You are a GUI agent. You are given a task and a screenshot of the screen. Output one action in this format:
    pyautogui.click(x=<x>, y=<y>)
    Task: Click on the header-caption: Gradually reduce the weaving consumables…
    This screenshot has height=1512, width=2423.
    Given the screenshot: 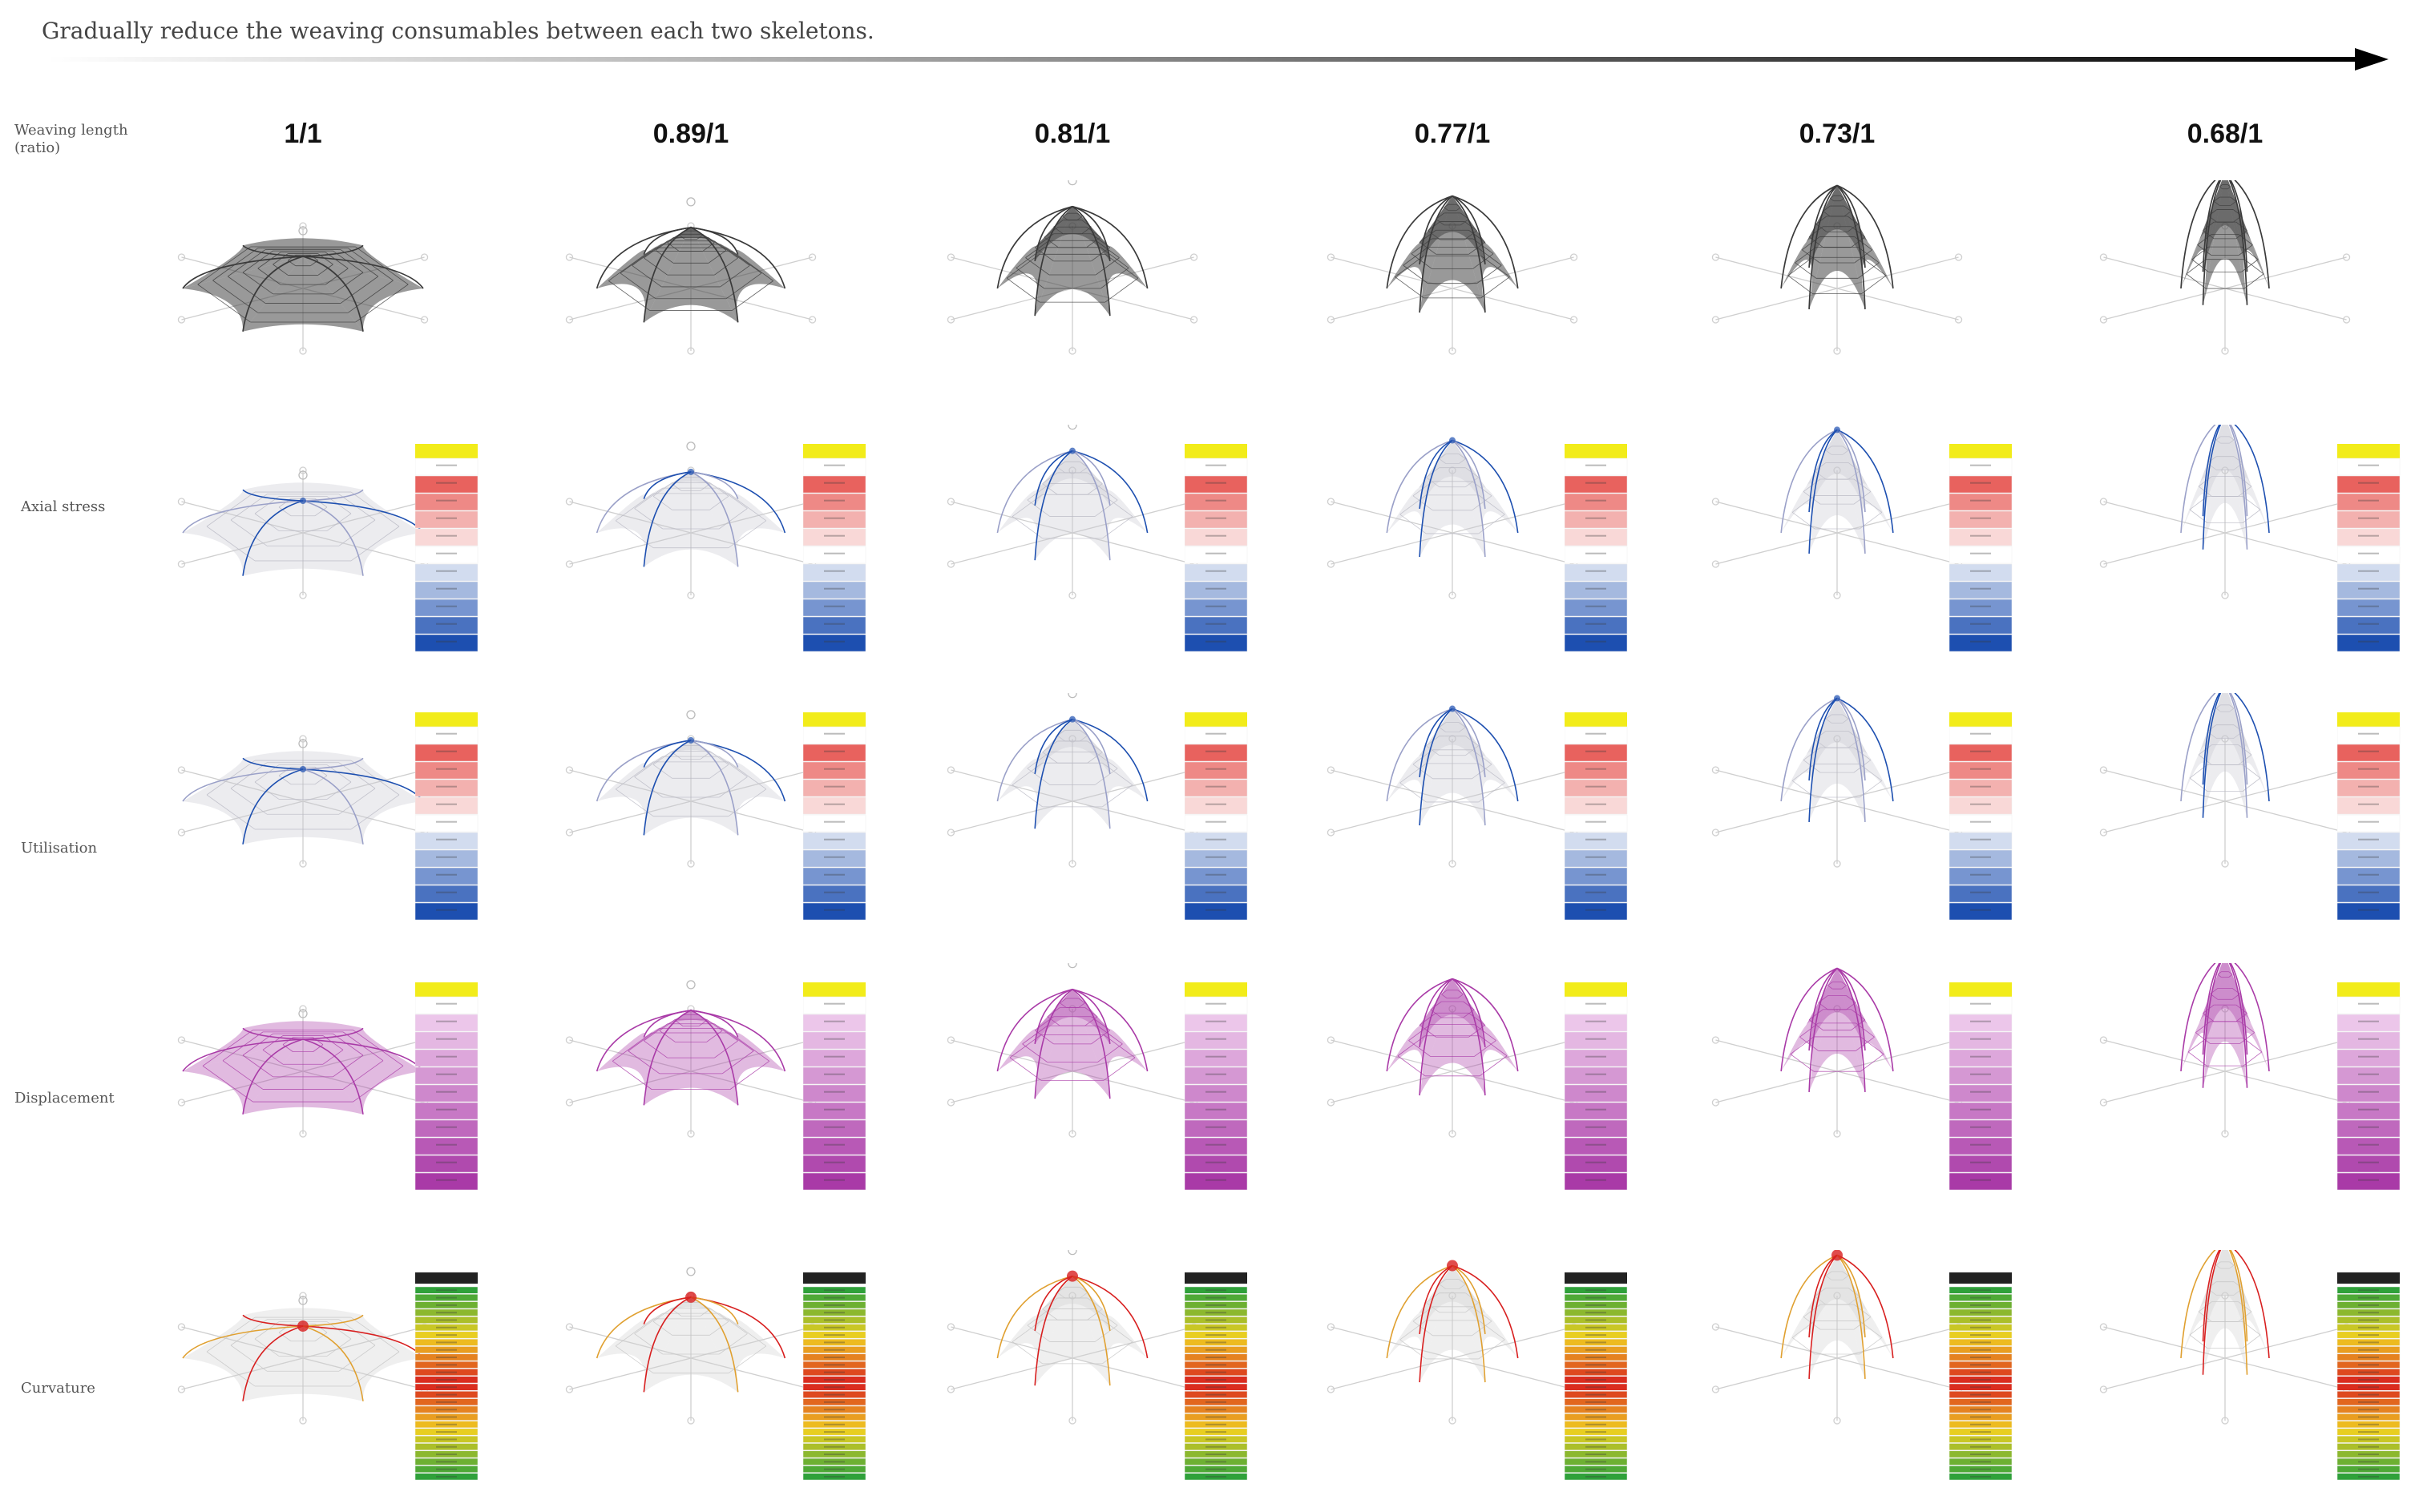 What is the action you would take?
    pyautogui.click(x=458, y=31)
    